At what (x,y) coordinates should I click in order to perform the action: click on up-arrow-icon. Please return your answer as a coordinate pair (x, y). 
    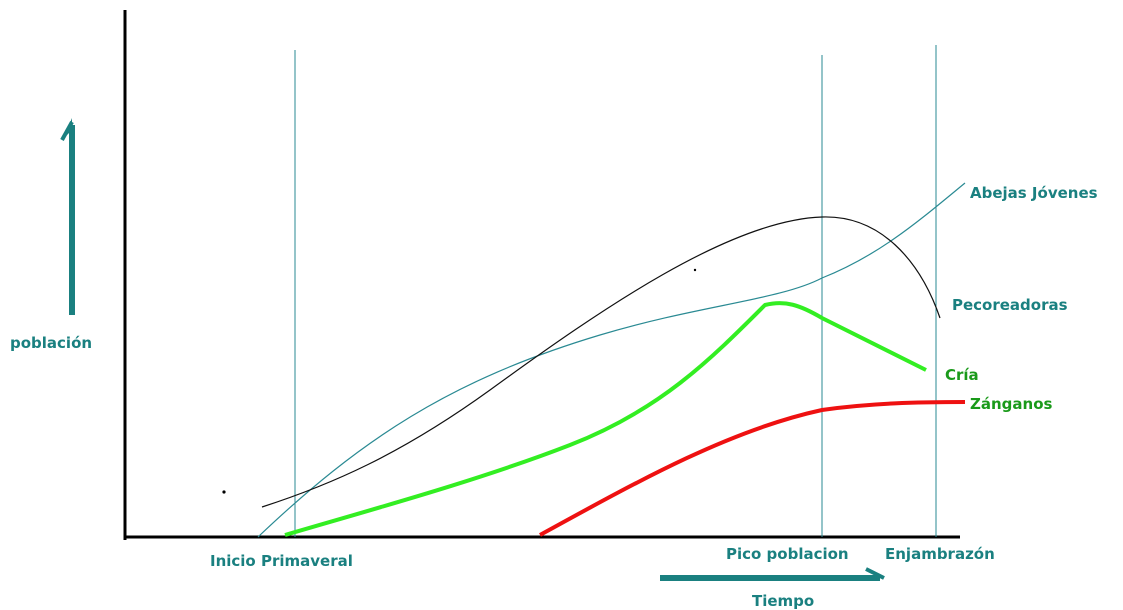
    Looking at the image, I should click on (67, 216).